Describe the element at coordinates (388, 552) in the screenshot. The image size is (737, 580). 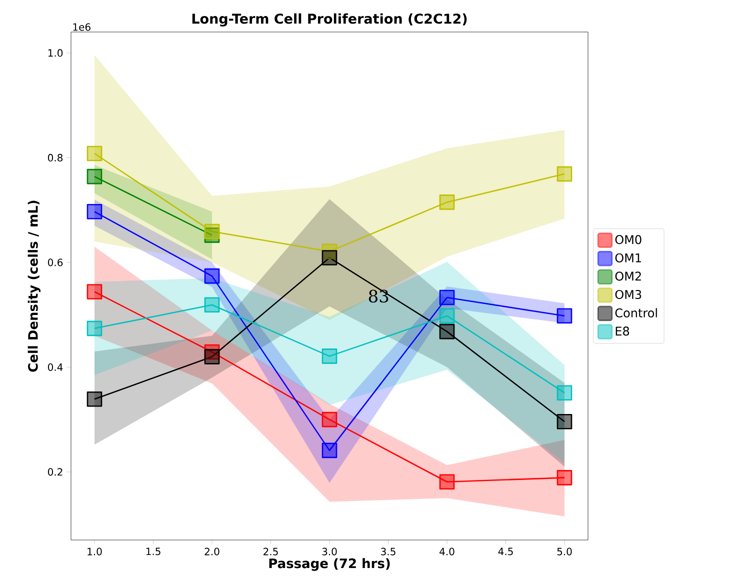
I see `x-tick-label: 3.5` at that location.